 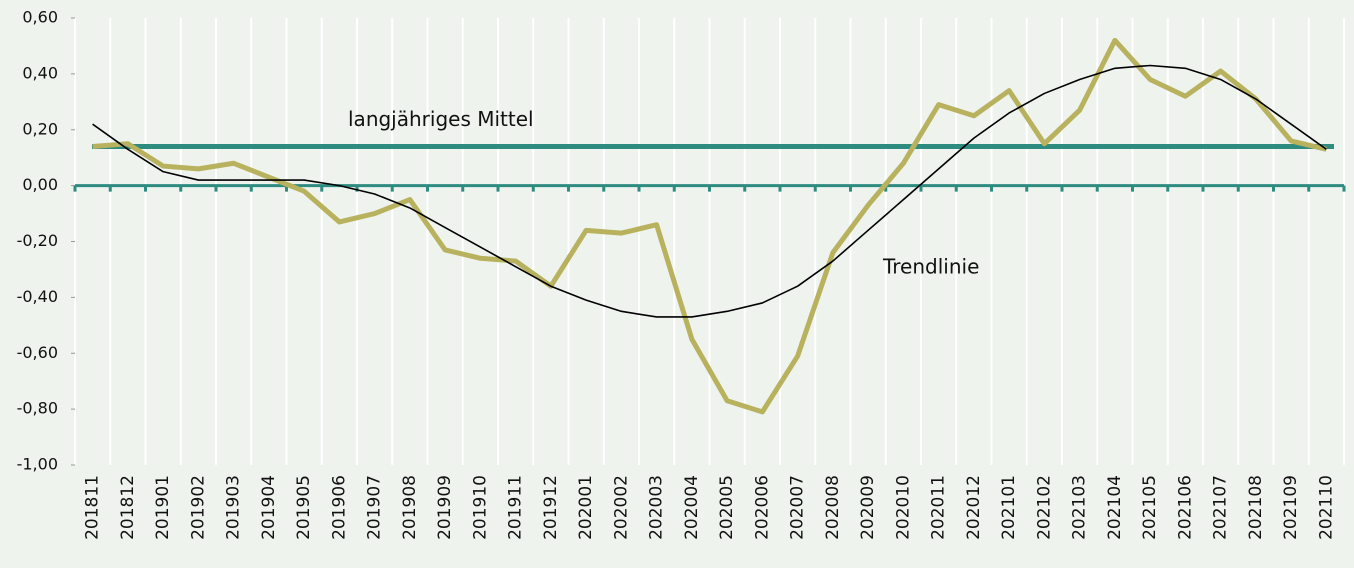 What do you see at coordinates (939, 507) in the screenshot?
I see `x-tick-label: 202011` at bounding box center [939, 507].